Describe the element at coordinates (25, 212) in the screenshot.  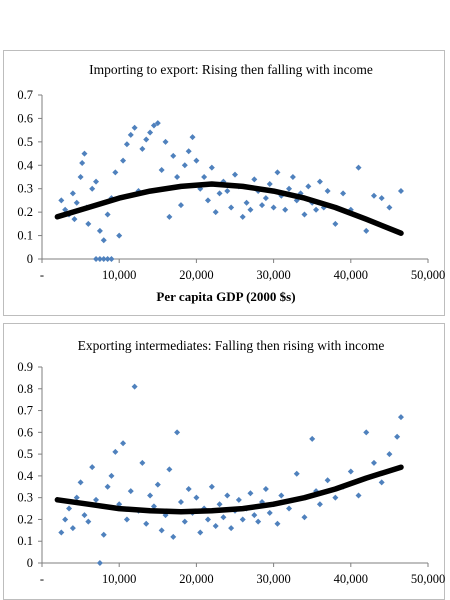
I see `y-tick-label: 0.2` at that location.